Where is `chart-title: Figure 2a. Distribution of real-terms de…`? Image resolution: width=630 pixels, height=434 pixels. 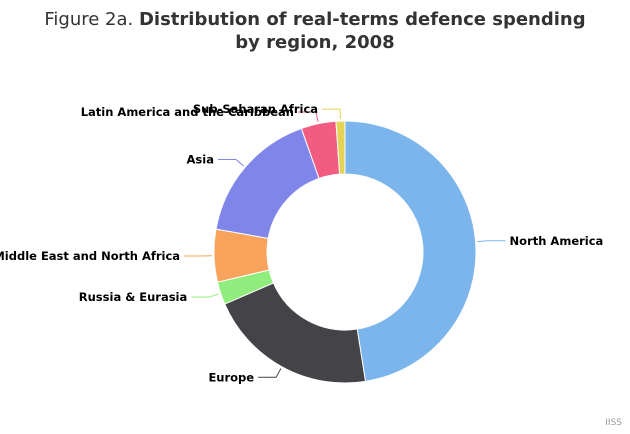 chart-title: Figure 2a. Distribution of real-terms de… is located at coordinates (315, 31).